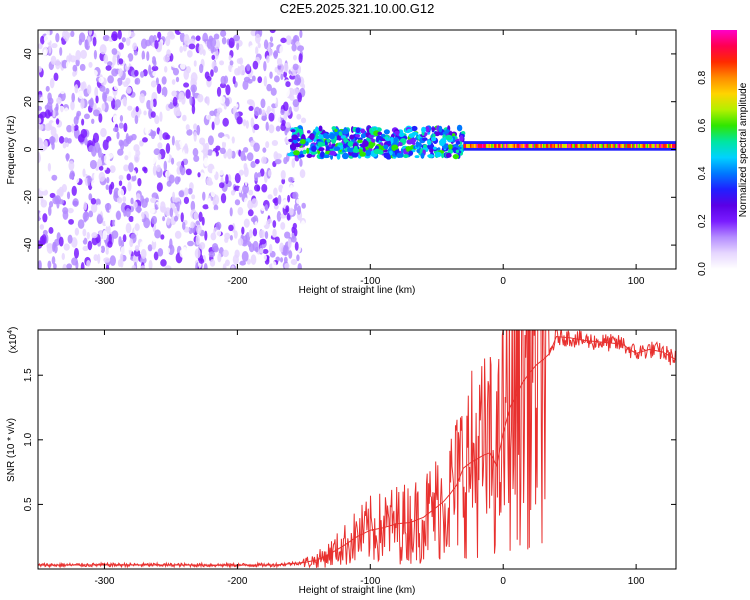 The width and height of the screenshot is (750, 600). I want to click on heatmap-x-label: Height of straight line (km), so click(357, 290).